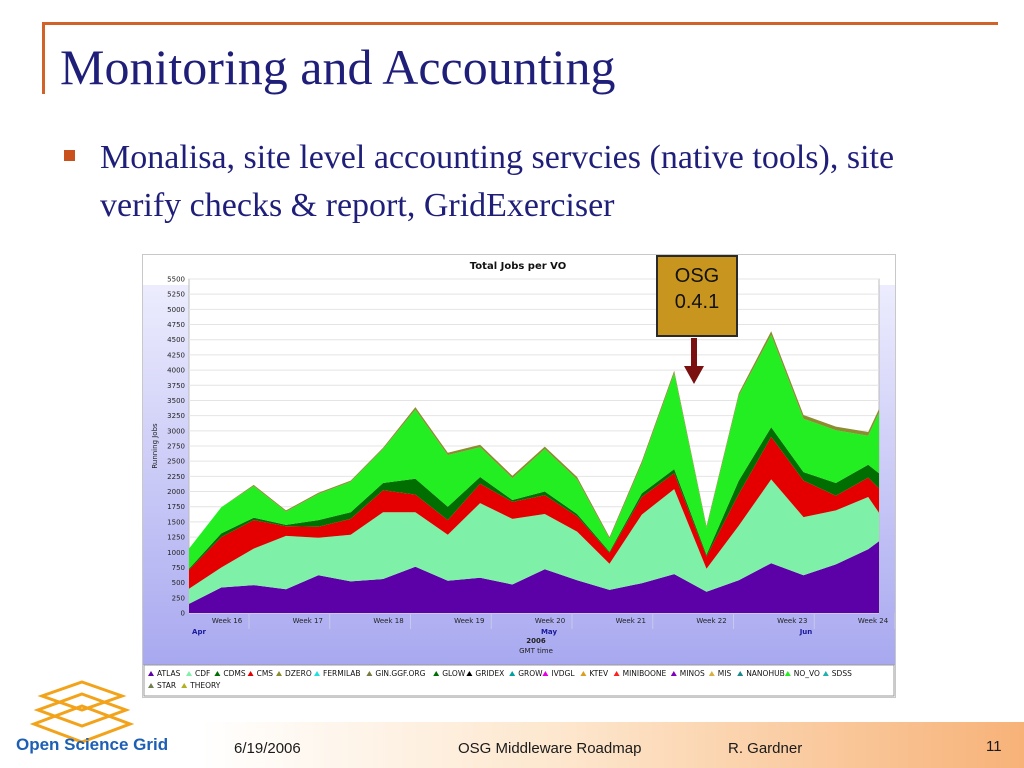 The image size is (1024, 768). Describe the element at coordinates (530, 673) in the screenshot. I see `legend-label: GROW` at that location.